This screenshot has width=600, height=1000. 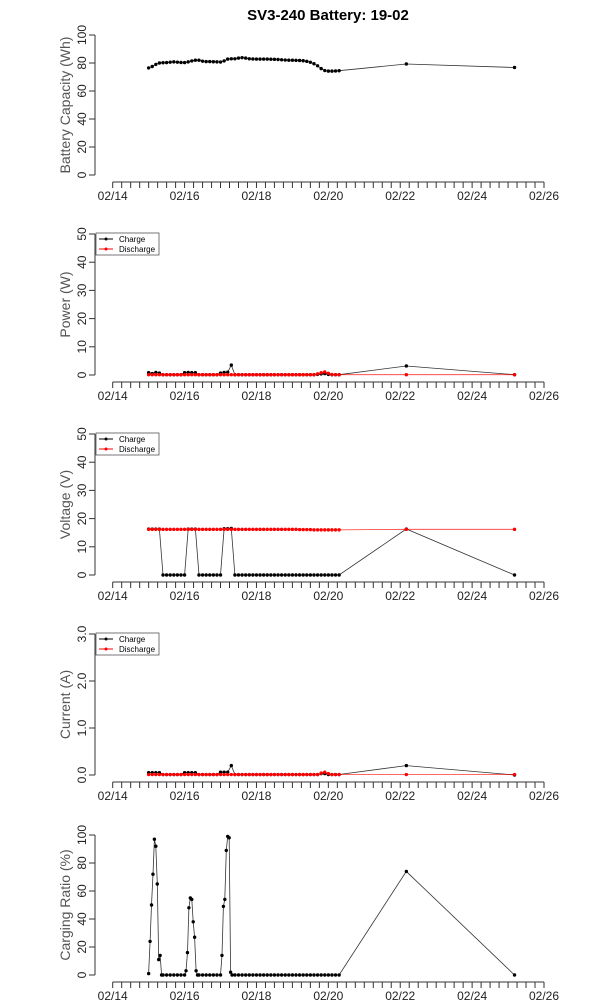 I want to click on x-tick-label: 02/24, so click(x=472, y=596).